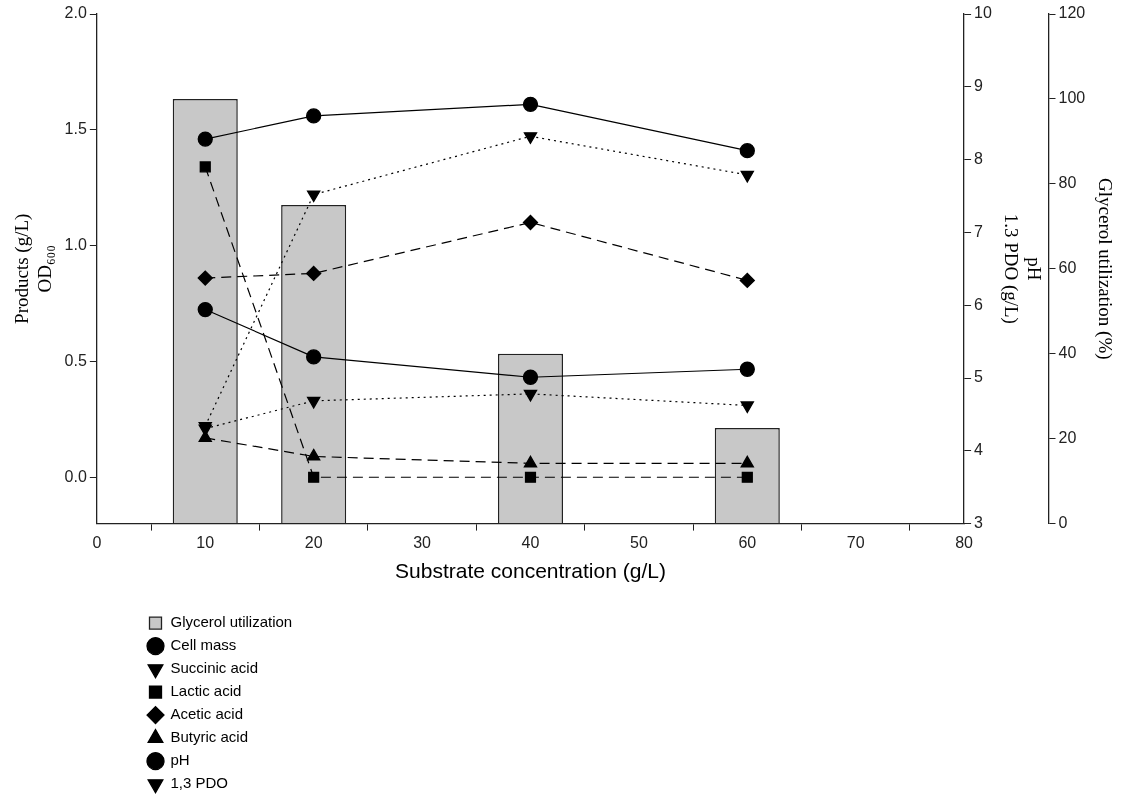 Image resolution: width=1131 pixels, height=801 pixels. What do you see at coordinates (97, 542) in the screenshot?
I see `x-tick-label: 0` at bounding box center [97, 542].